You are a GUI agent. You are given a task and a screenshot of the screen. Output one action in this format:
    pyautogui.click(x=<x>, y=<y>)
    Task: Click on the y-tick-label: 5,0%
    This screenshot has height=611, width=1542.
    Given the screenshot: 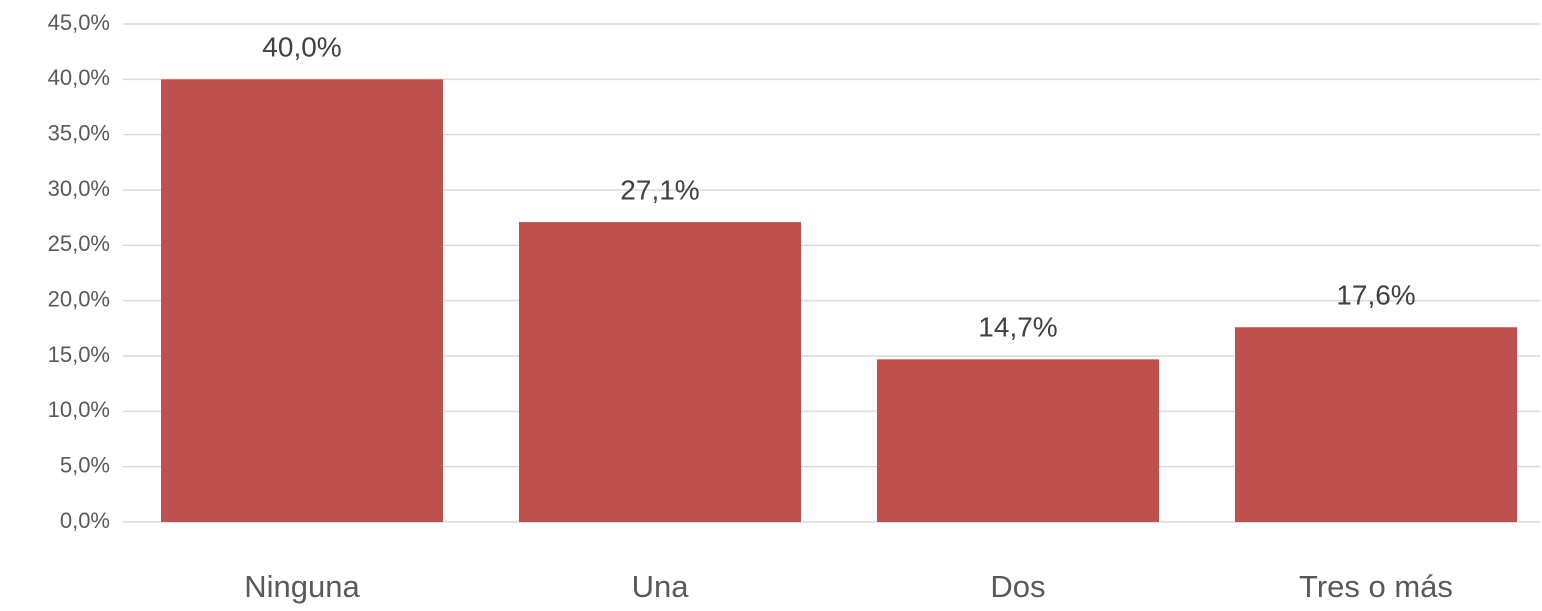 What is the action you would take?
    pyautogui.click(x=85, y=464)
    